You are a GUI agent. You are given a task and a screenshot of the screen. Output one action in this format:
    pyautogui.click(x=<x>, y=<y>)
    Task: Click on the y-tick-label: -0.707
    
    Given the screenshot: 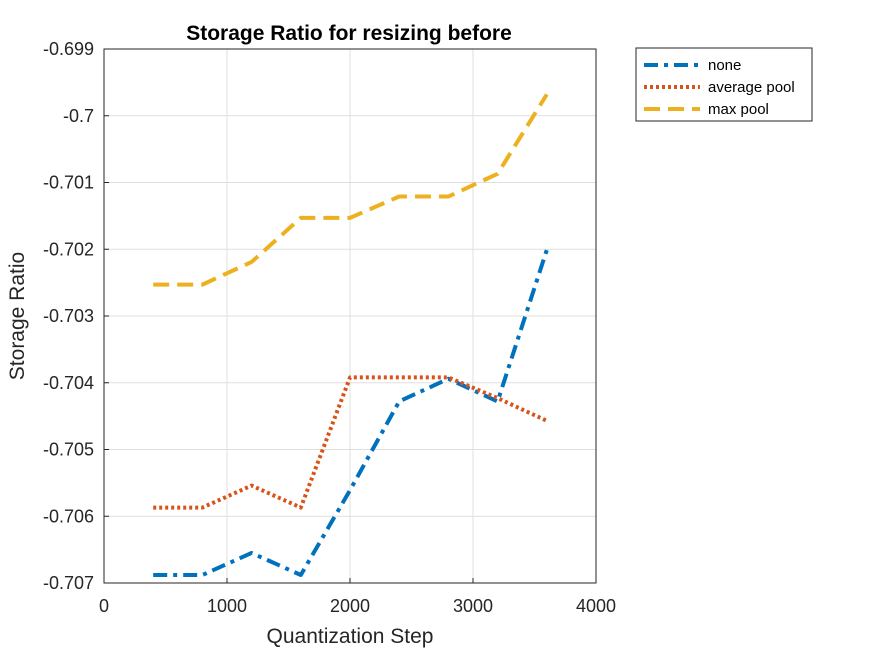 What is the action you would take?
    pyautogui.click(x=68, y=583)
    